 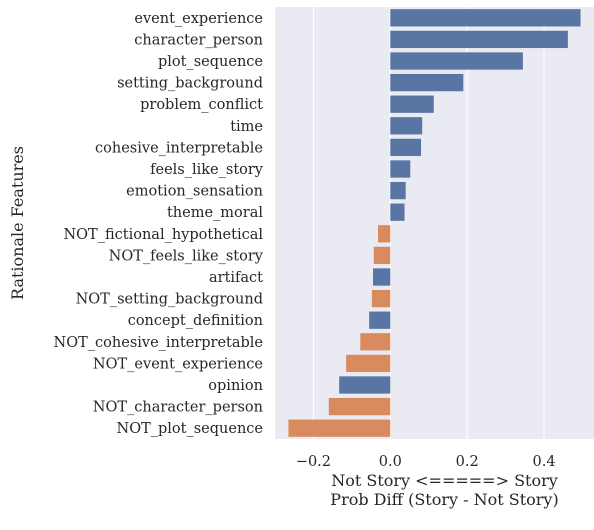 What do you see at coordinates (163, 235) in the screenshot?
I see `y-tick-label: NOT_fictional_hypothetical` at bounding box center [163, 235].